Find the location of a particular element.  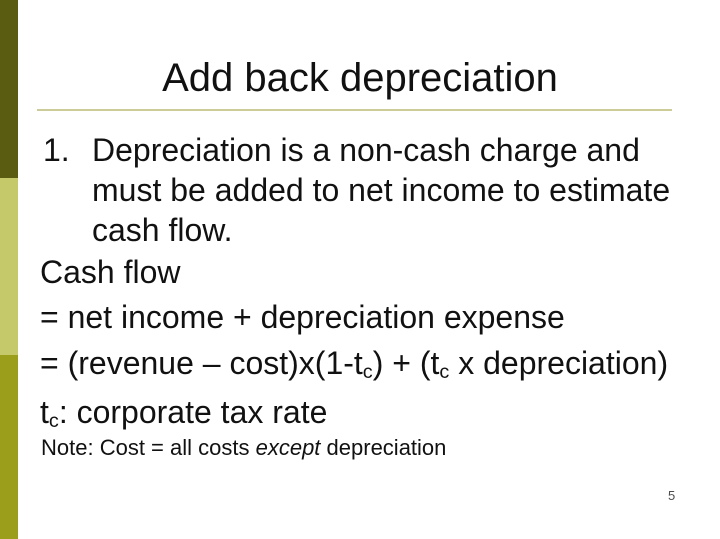

sidebar-color-bar is located at coordinates (9, 269).